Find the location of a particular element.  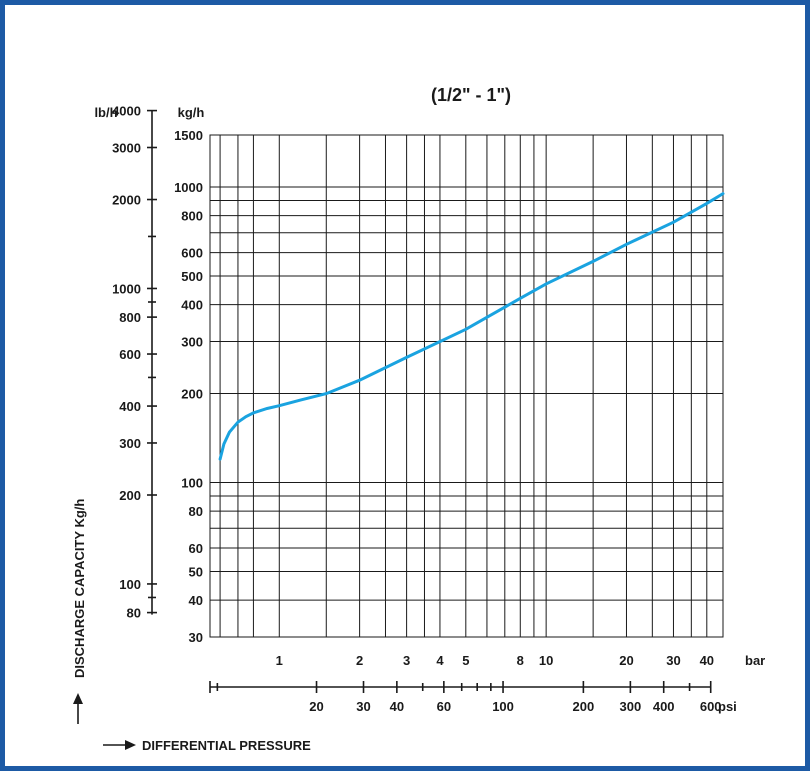

bar-tick-label: 8 is located at coordinates (520, 660).